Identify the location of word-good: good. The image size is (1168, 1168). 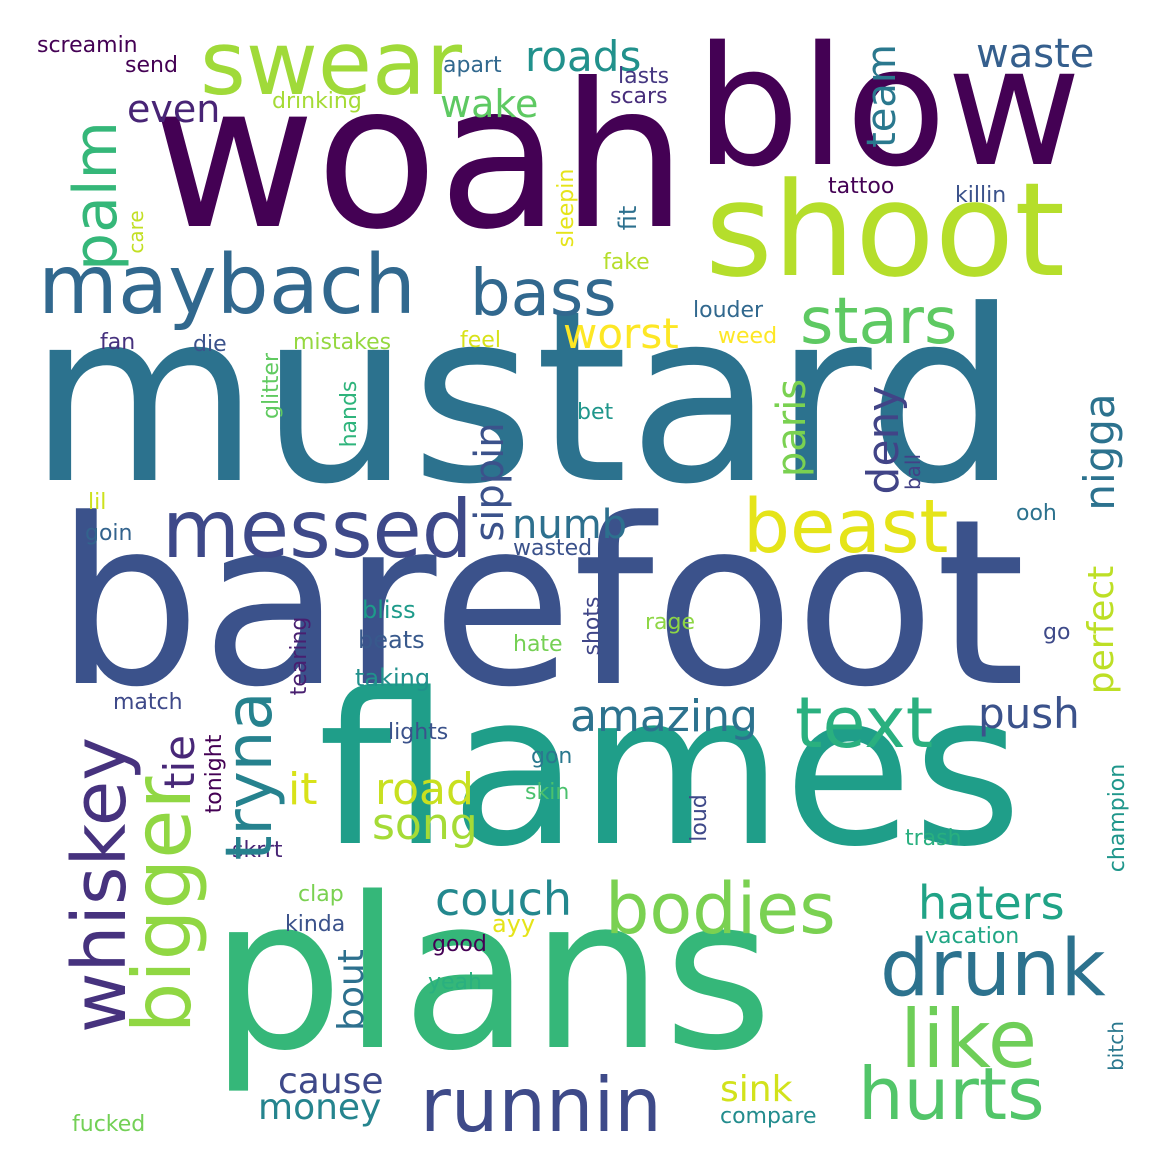
(459, 944).